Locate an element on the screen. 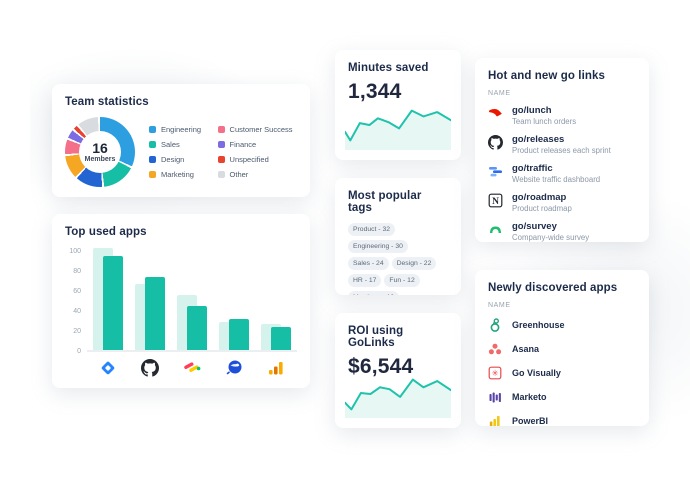 The height and width of the screenshot is (482, 690). legend-label: Finance is located at coordinates (243, 144).